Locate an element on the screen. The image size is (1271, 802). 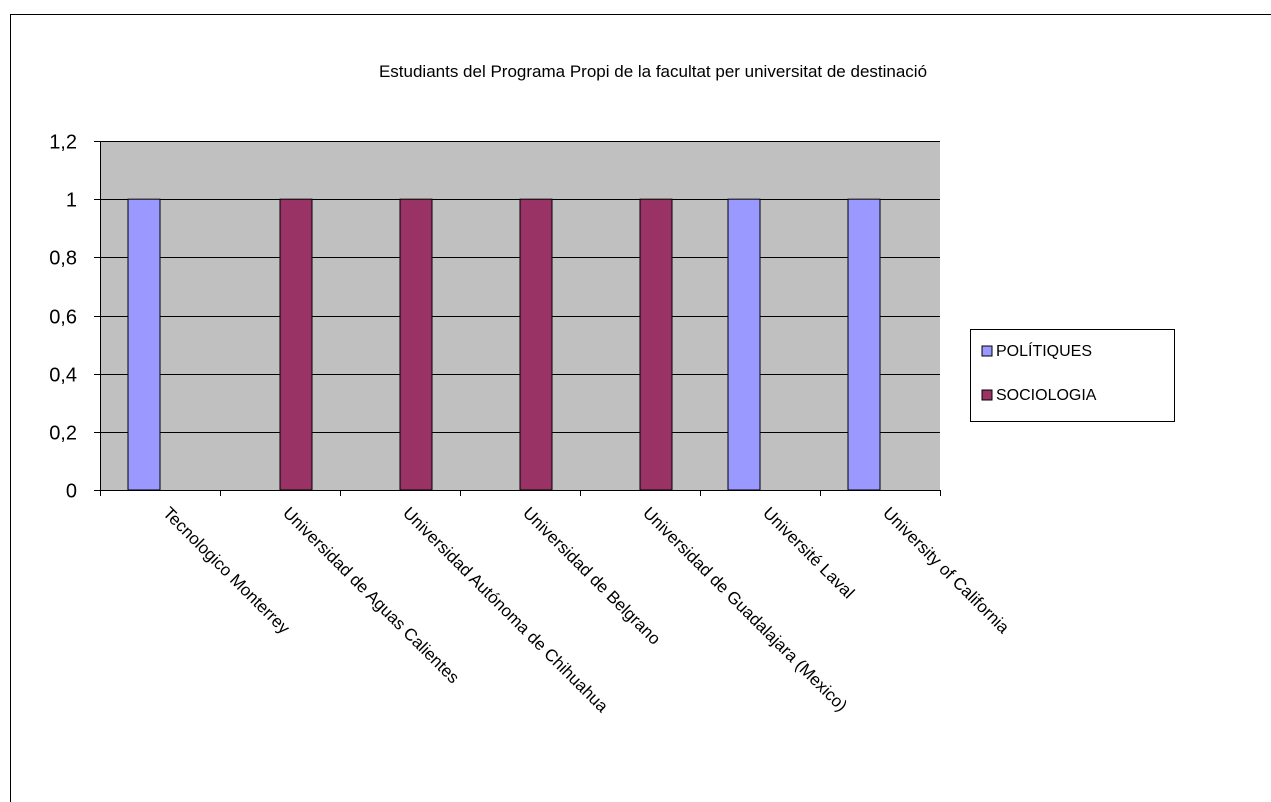
y-tick-label: 0,4 is located at coordinates (63, 376).